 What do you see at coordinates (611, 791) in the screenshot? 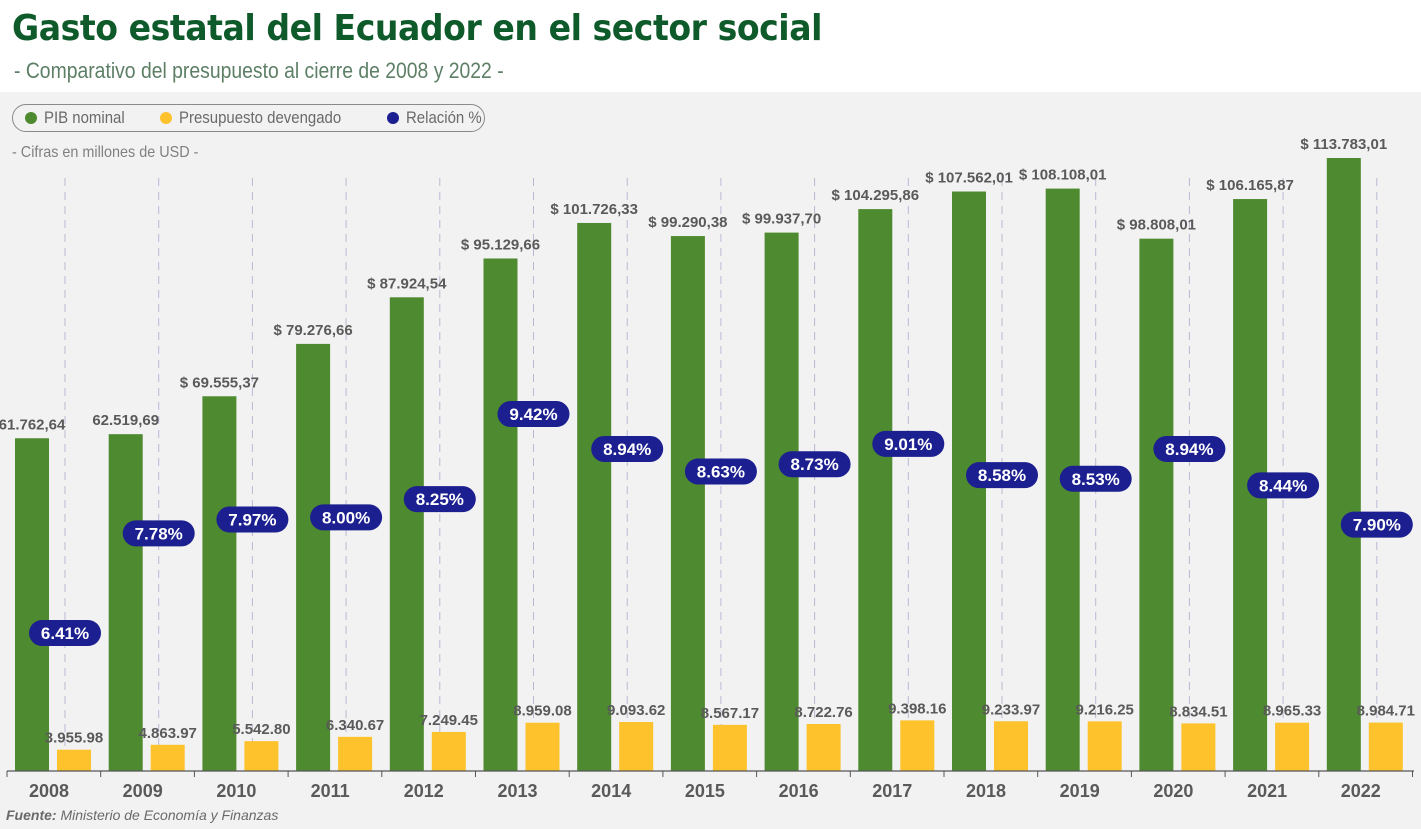
I see `x-tick-label: 2014` at bounding box center [611, 791].